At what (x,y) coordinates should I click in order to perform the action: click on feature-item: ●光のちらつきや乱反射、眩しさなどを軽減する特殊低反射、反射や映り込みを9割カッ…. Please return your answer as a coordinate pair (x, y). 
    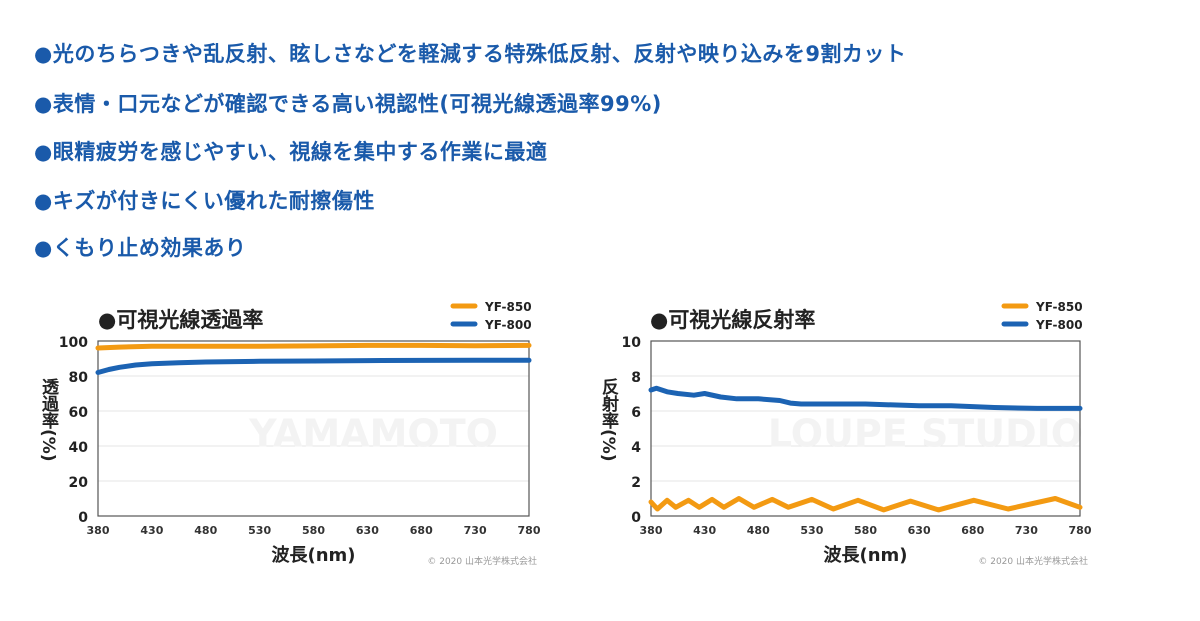
    Looking at the image, I should click on (470, 54).